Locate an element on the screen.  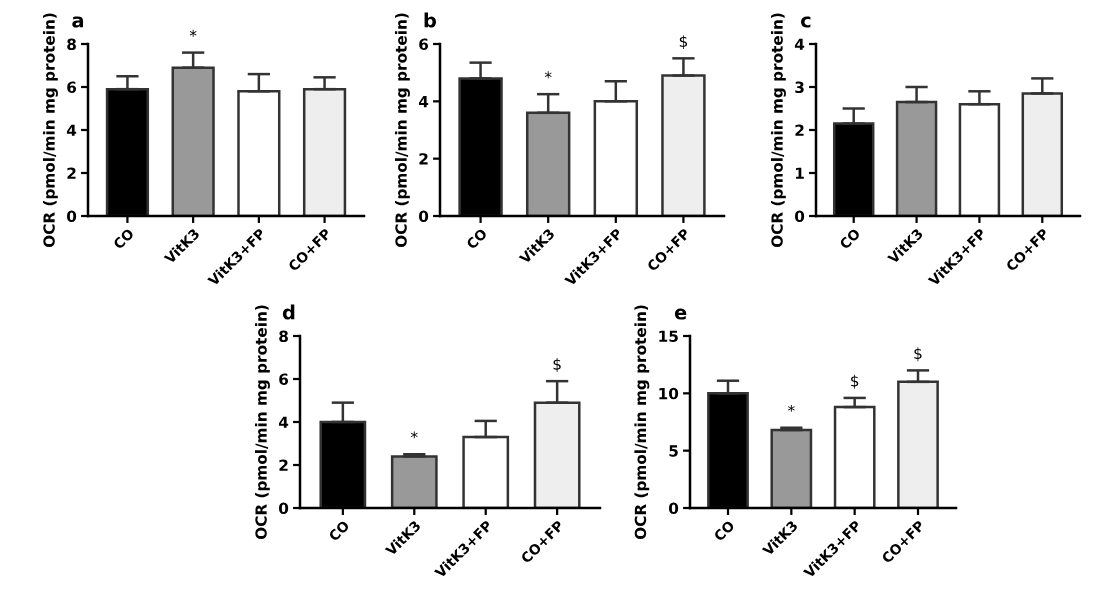
chart-title: d is located at coordinates (288, 312).